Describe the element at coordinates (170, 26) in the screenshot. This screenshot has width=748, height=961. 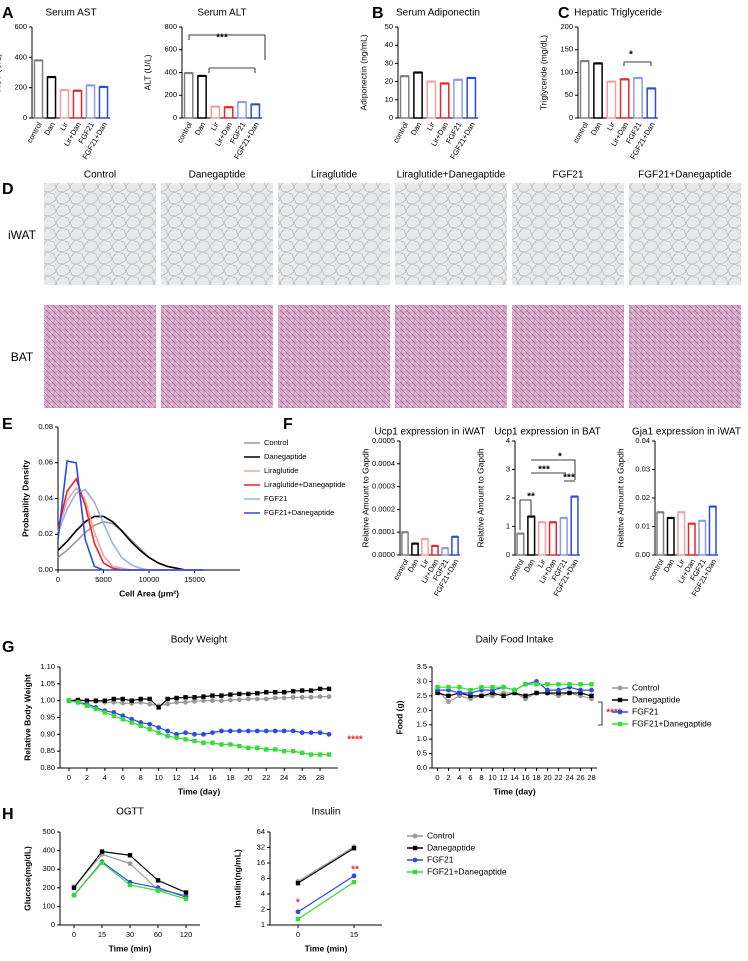
I see `y-tick-label: 800` at that location.